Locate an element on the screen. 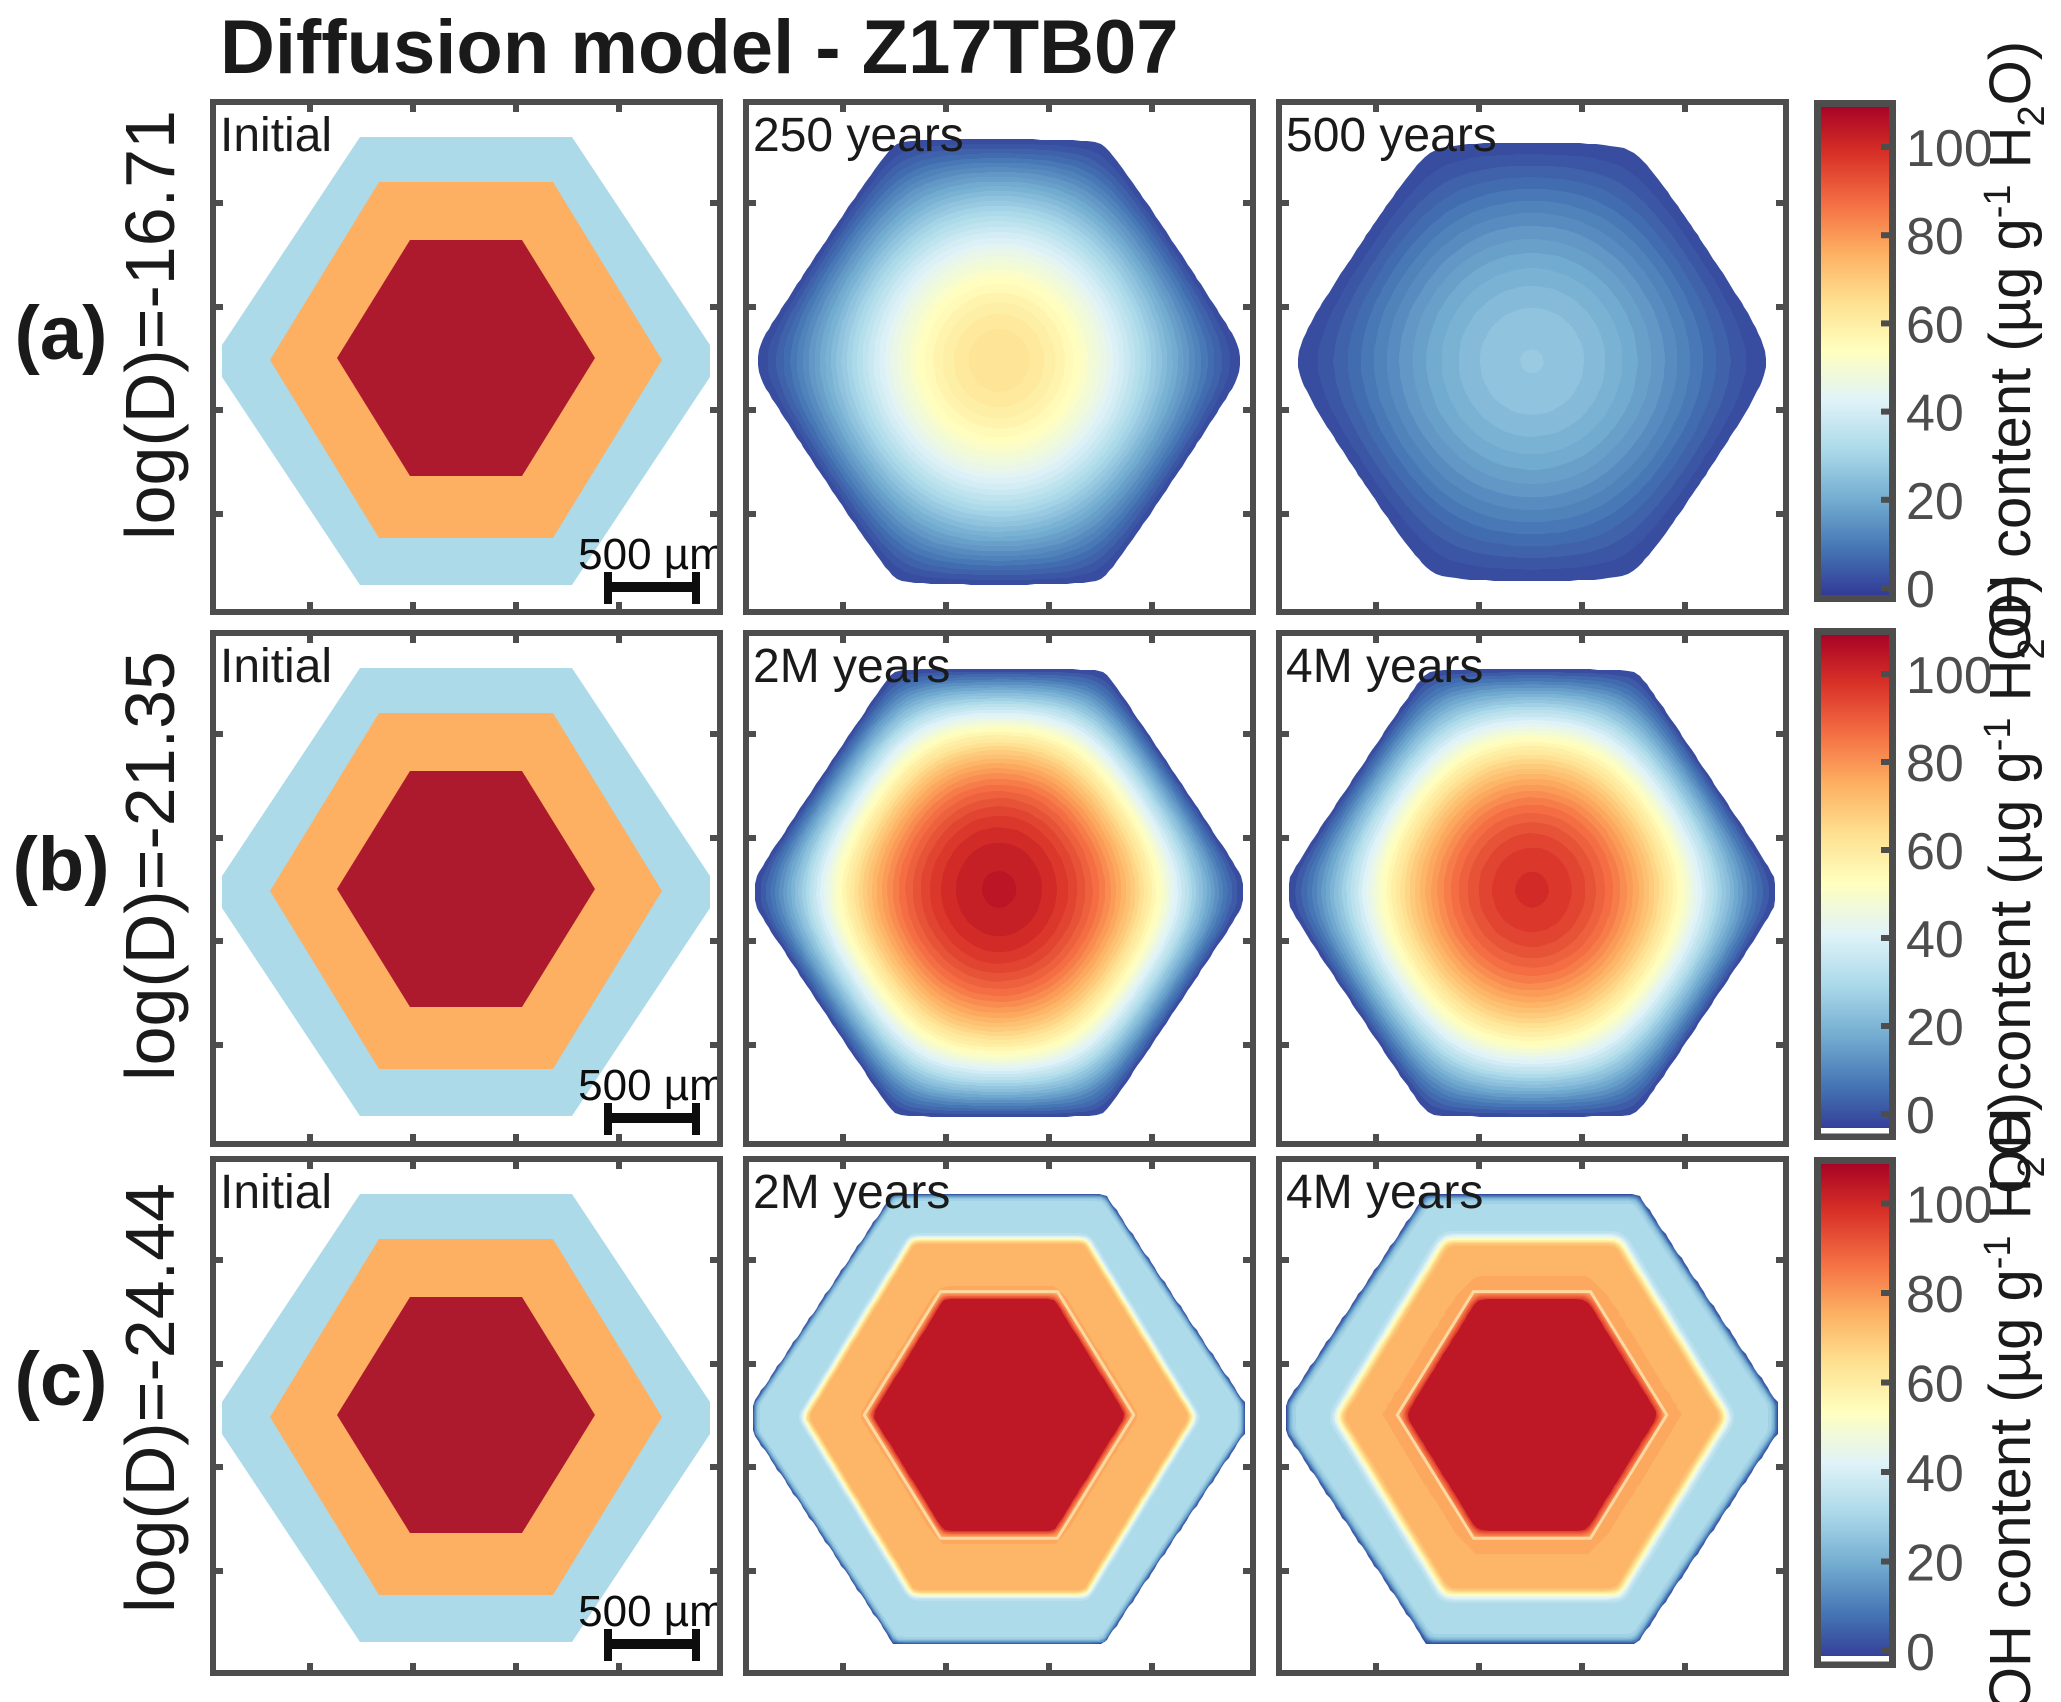 The height and width of the screenshot is (1702, 2061). svg-text: log(D)=-21.35 is located at coordinates (150, 866).